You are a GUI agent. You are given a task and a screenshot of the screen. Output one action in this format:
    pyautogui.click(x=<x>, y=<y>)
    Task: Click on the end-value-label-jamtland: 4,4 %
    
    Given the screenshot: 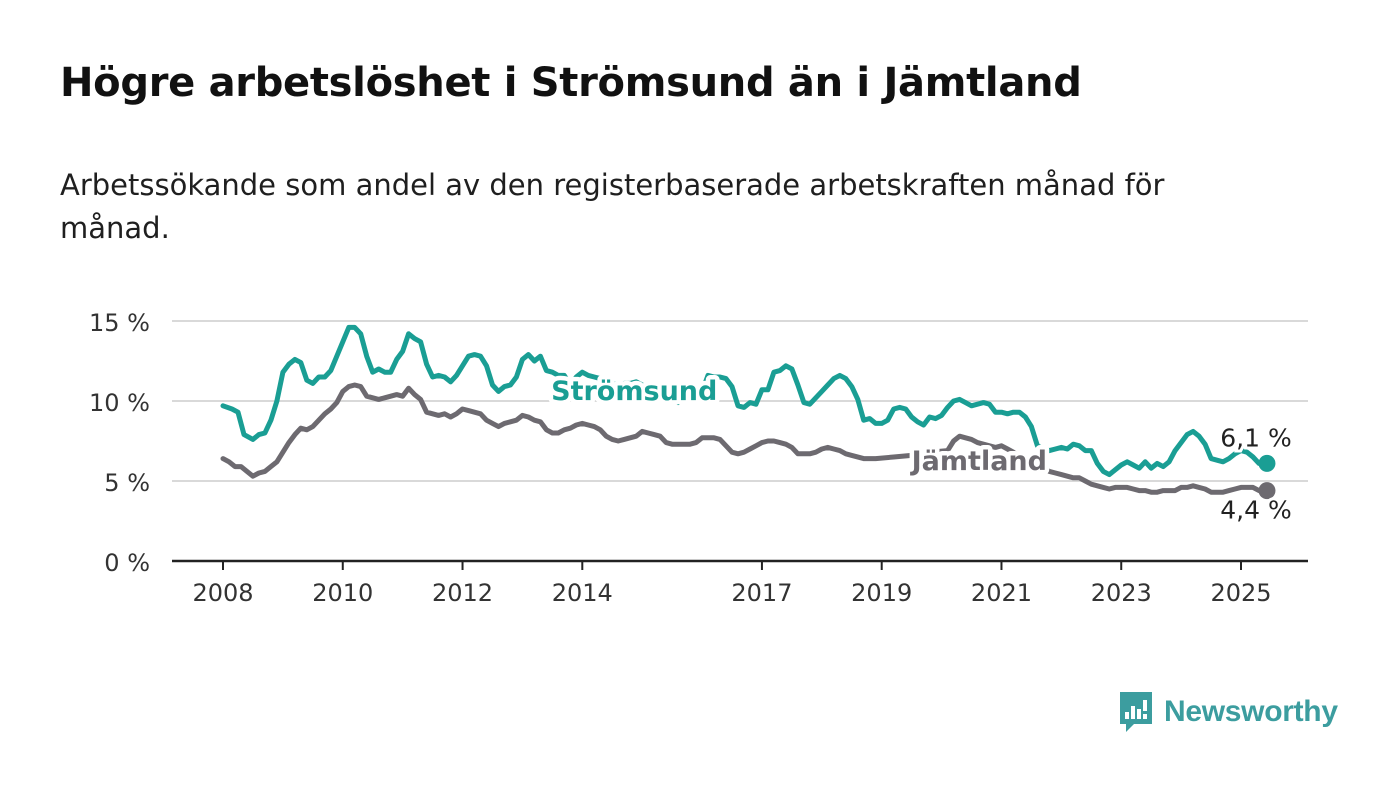 What is the action you would take?
    pyautogui.click(x=1255, y=510)
    